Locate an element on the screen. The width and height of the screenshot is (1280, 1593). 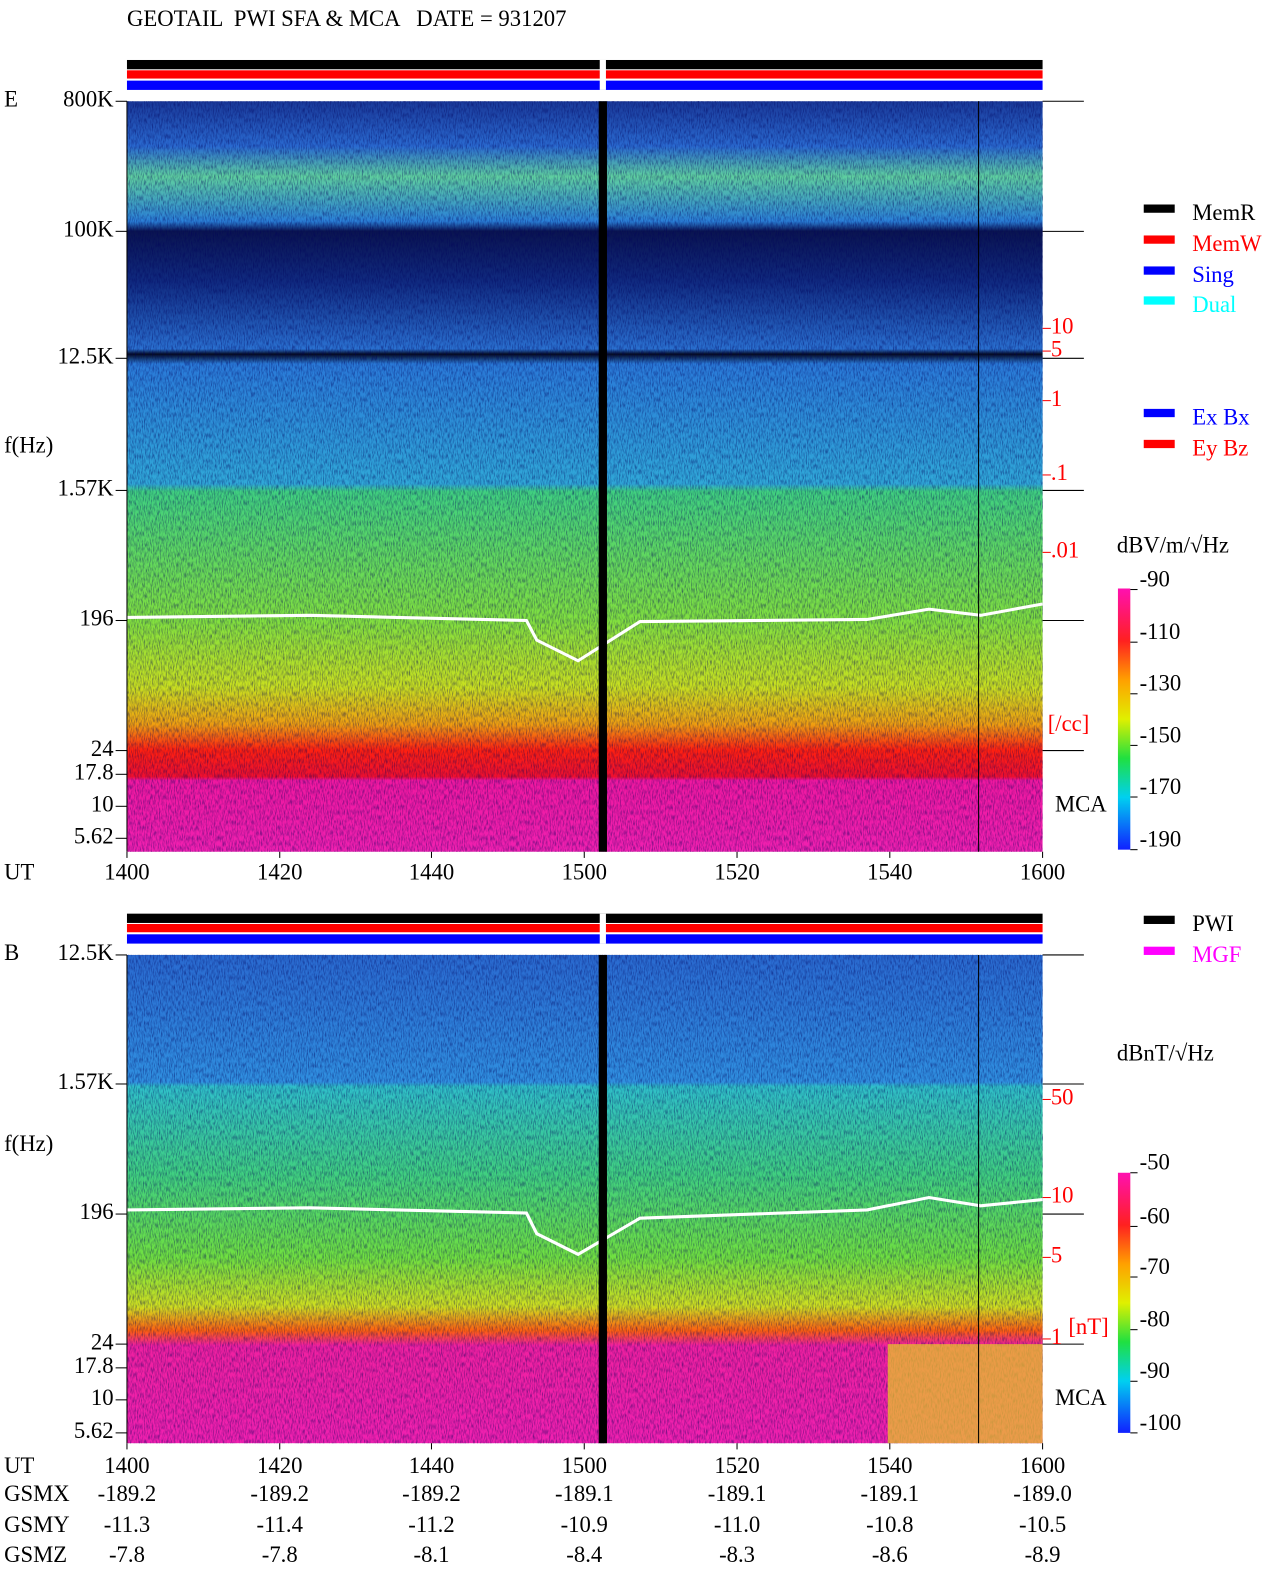
legend-label: Sing is located at coordinates (1213, 274).